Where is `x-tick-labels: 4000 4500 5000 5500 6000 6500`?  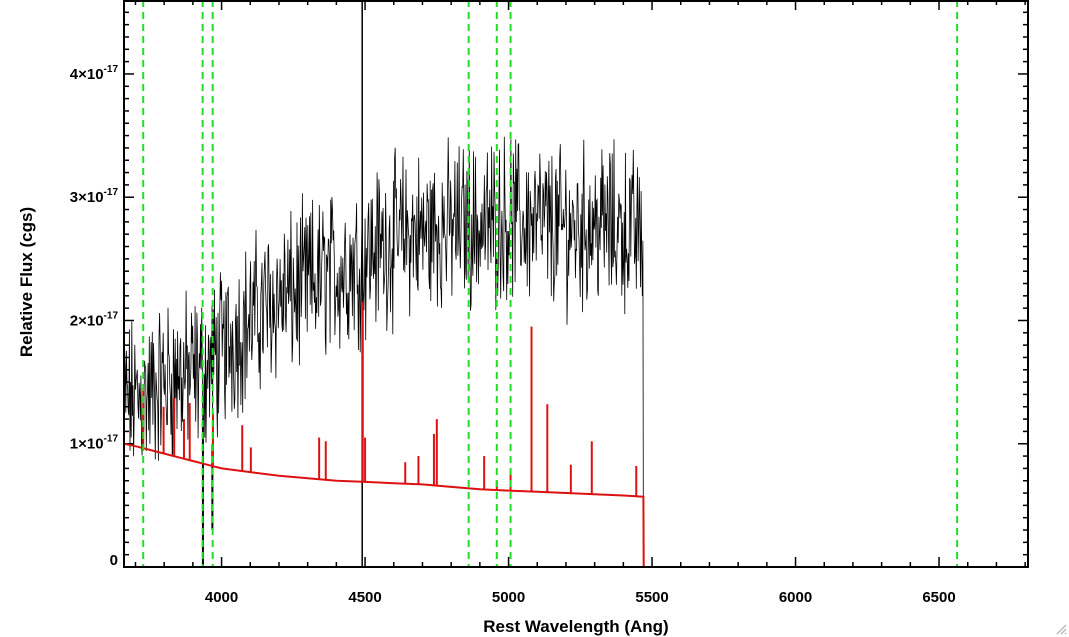 x-tick-labels: 4000 4500 5000 5500 6000 6500 is located at coordinates (580, 597).